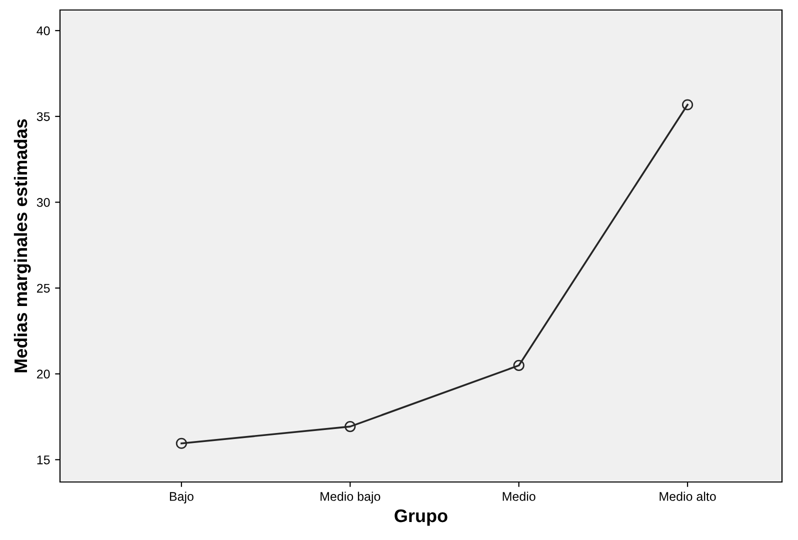 This screenshot has width=798, height=540. Describe the element at coordinates (43, 202) in the screenshot. I see `y-tick-label: 30` at that location.